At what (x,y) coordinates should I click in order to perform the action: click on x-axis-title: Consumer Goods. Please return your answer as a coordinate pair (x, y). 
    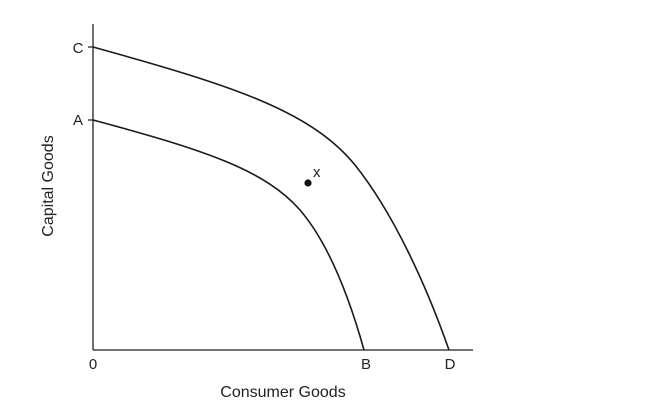
    Looking at the image, I should click on (282, 392).